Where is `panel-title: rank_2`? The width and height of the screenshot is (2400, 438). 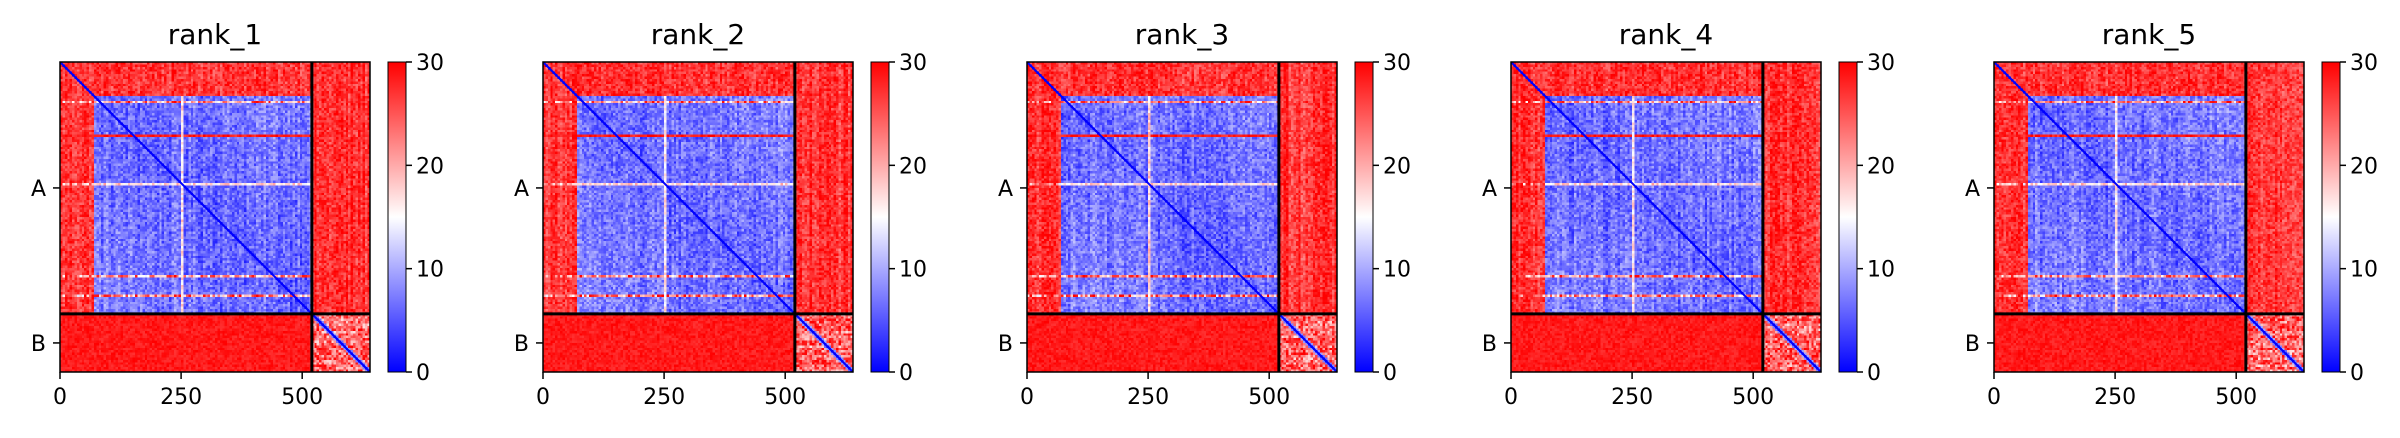 panel-title: rank_2 is located at coordinates (698, 34).